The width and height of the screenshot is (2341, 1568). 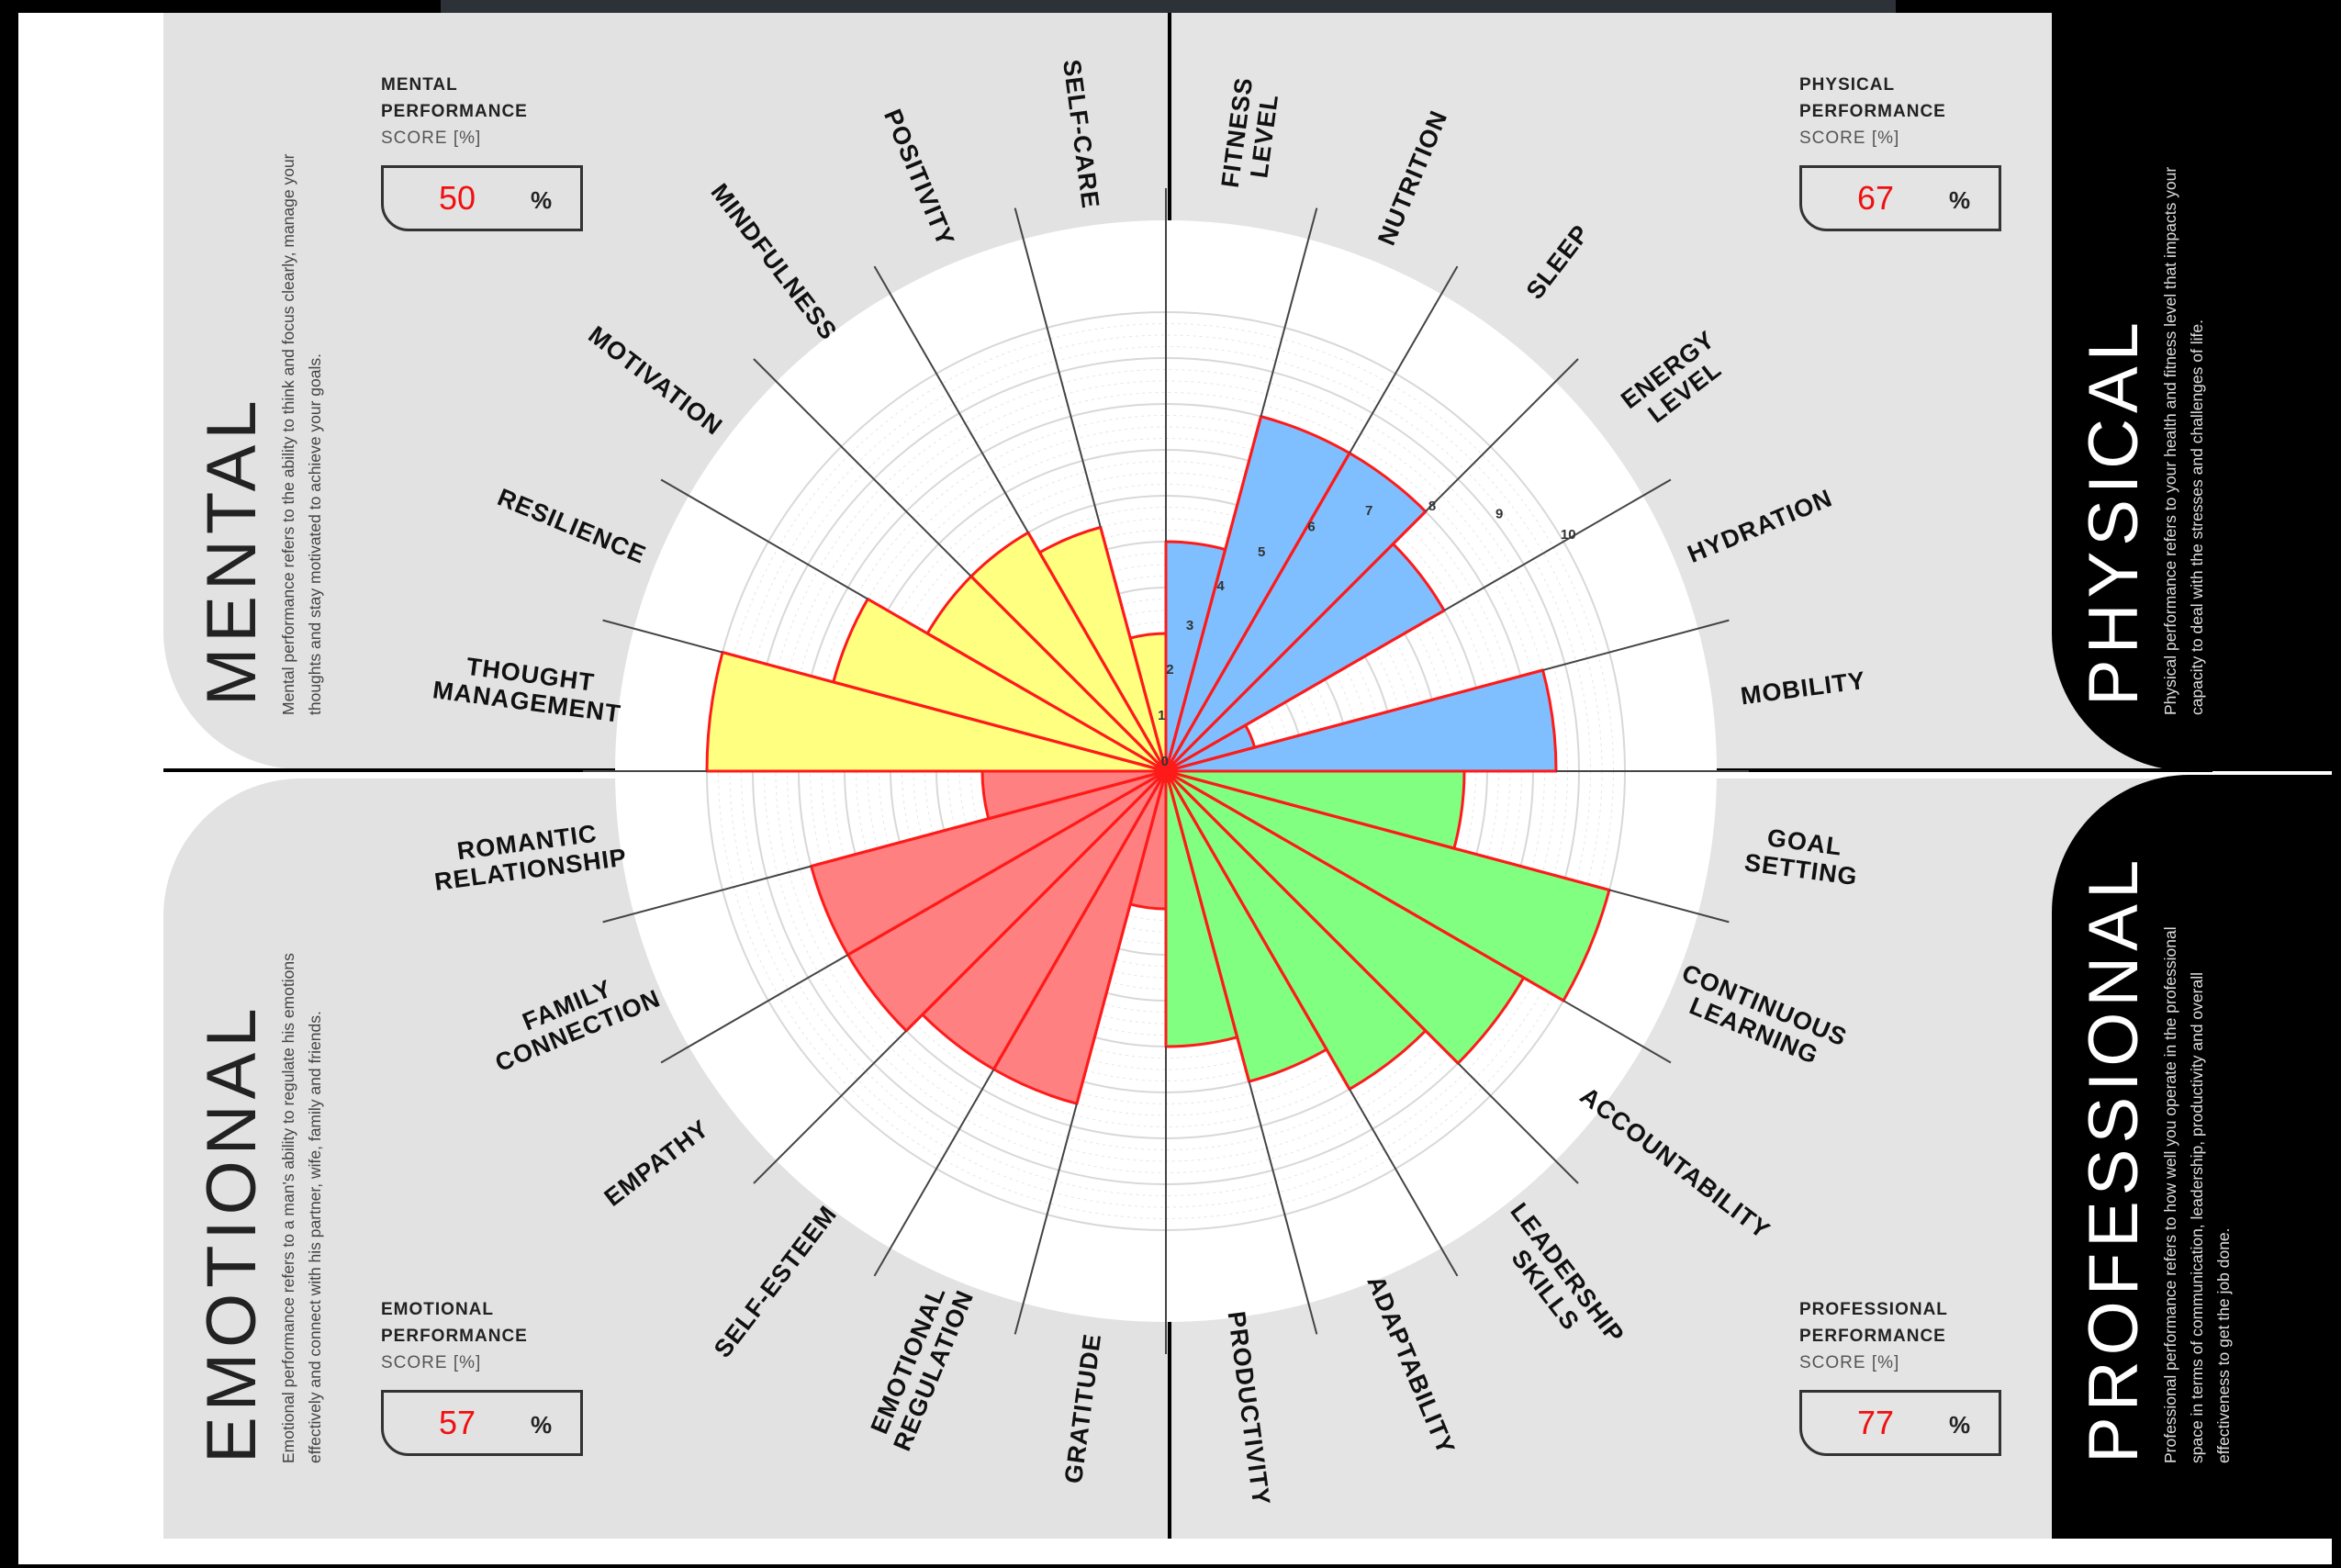 I want to click on category-label-positivity: POSITIVITY, so click(x=919, y=178).